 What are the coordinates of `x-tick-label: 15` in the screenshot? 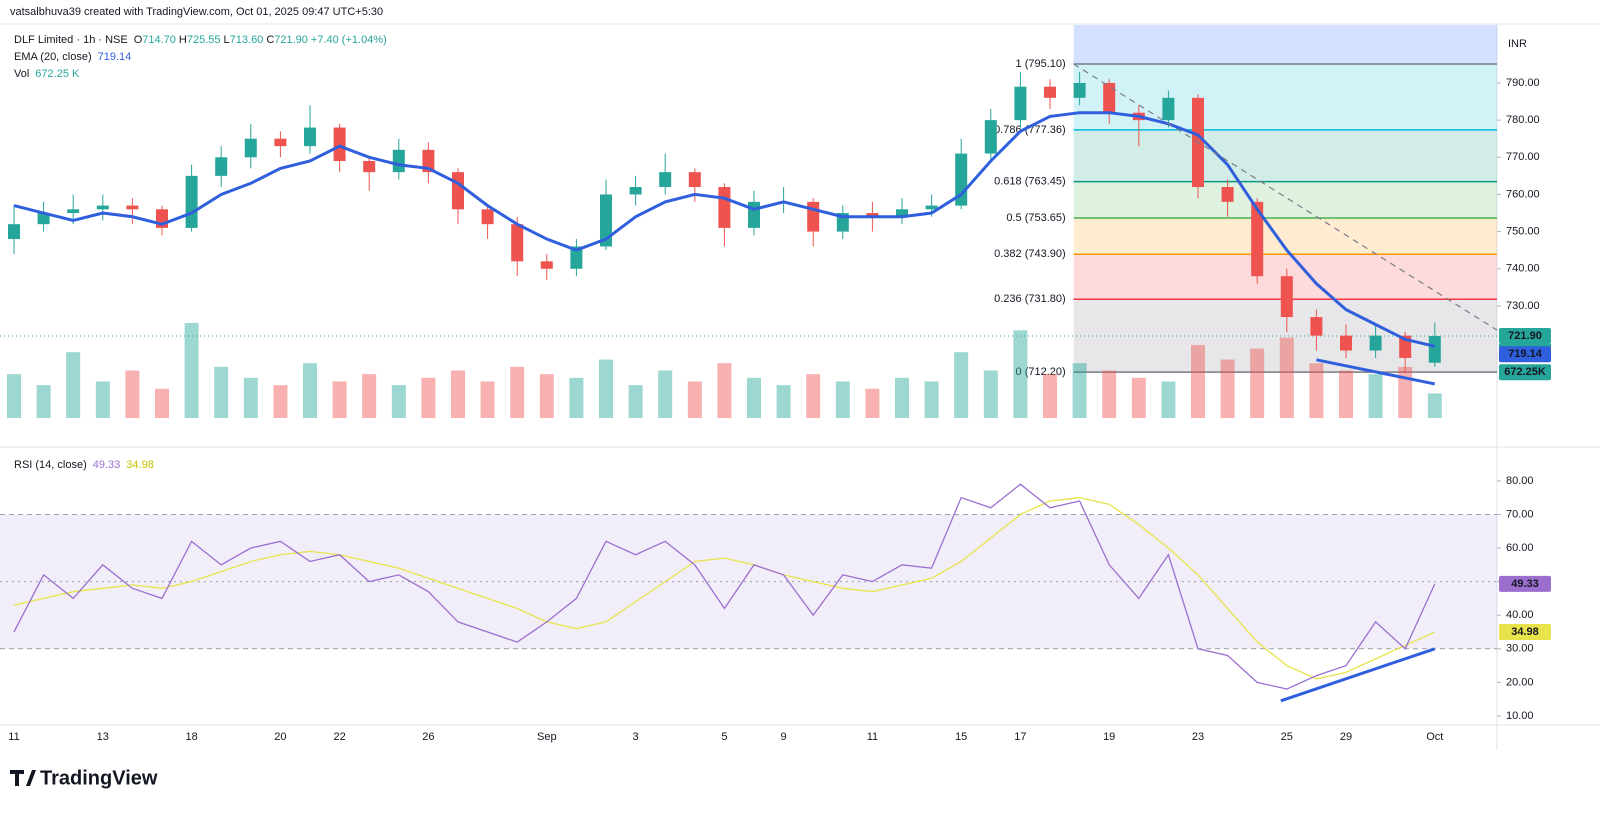 It's located at (961, 737).